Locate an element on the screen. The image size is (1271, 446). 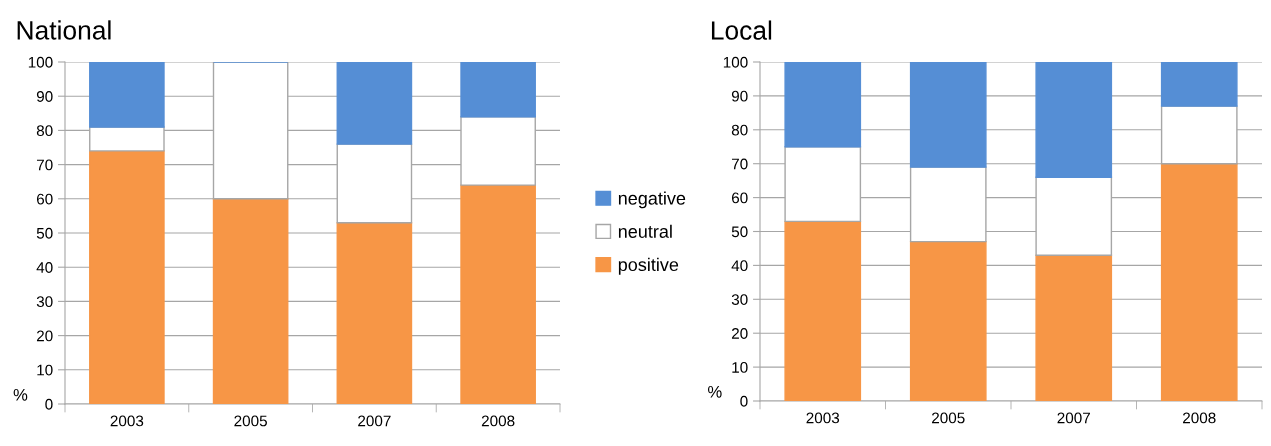
chart-title: Local is located at coordinates (741, 30).